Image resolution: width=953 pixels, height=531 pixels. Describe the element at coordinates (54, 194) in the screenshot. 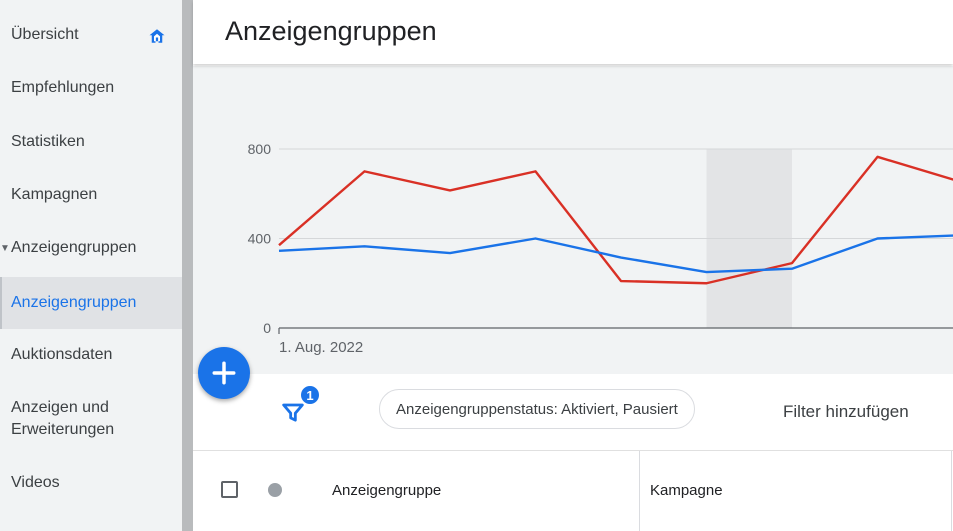

I see `sidebar-item-label: Kampagnen` at that location.